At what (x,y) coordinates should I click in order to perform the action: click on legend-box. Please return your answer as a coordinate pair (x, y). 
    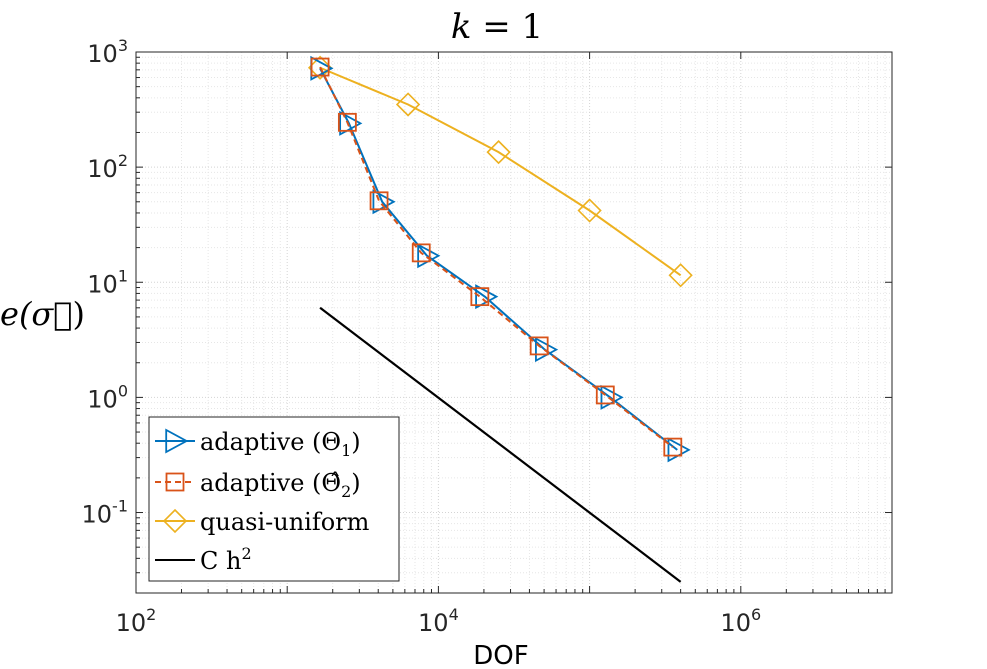
    Looking at the image, I should click on (274, 499).